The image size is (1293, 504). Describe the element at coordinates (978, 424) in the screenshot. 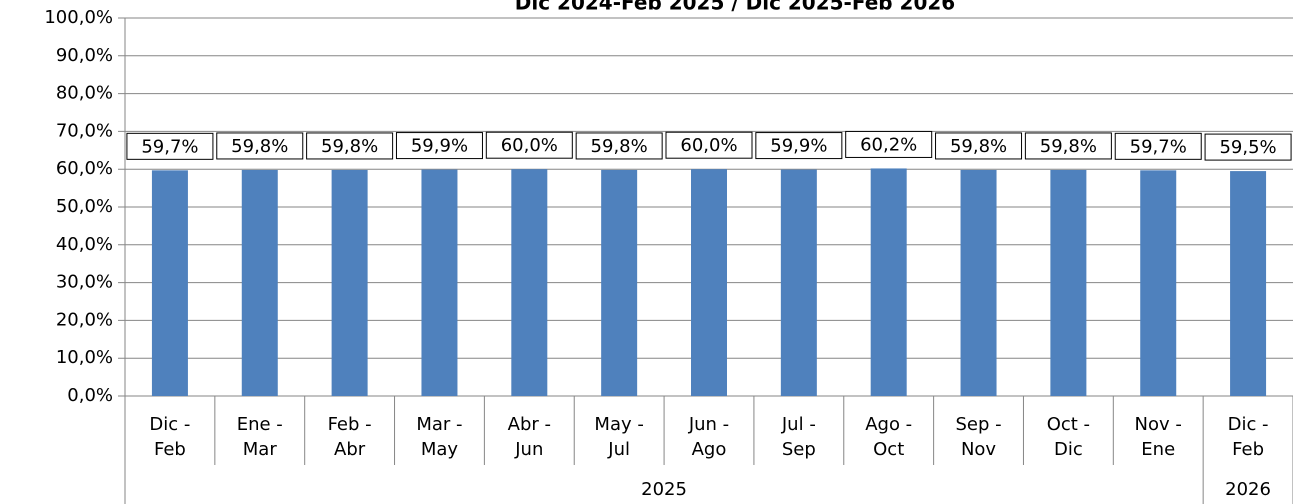

I see `x-tick-label-line: Sep -` at that location.